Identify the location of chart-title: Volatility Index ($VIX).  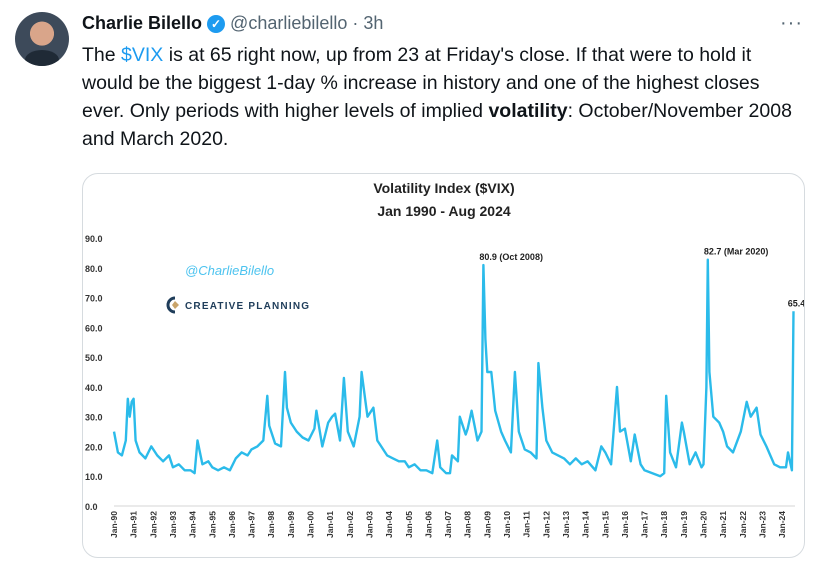
(443, 188).